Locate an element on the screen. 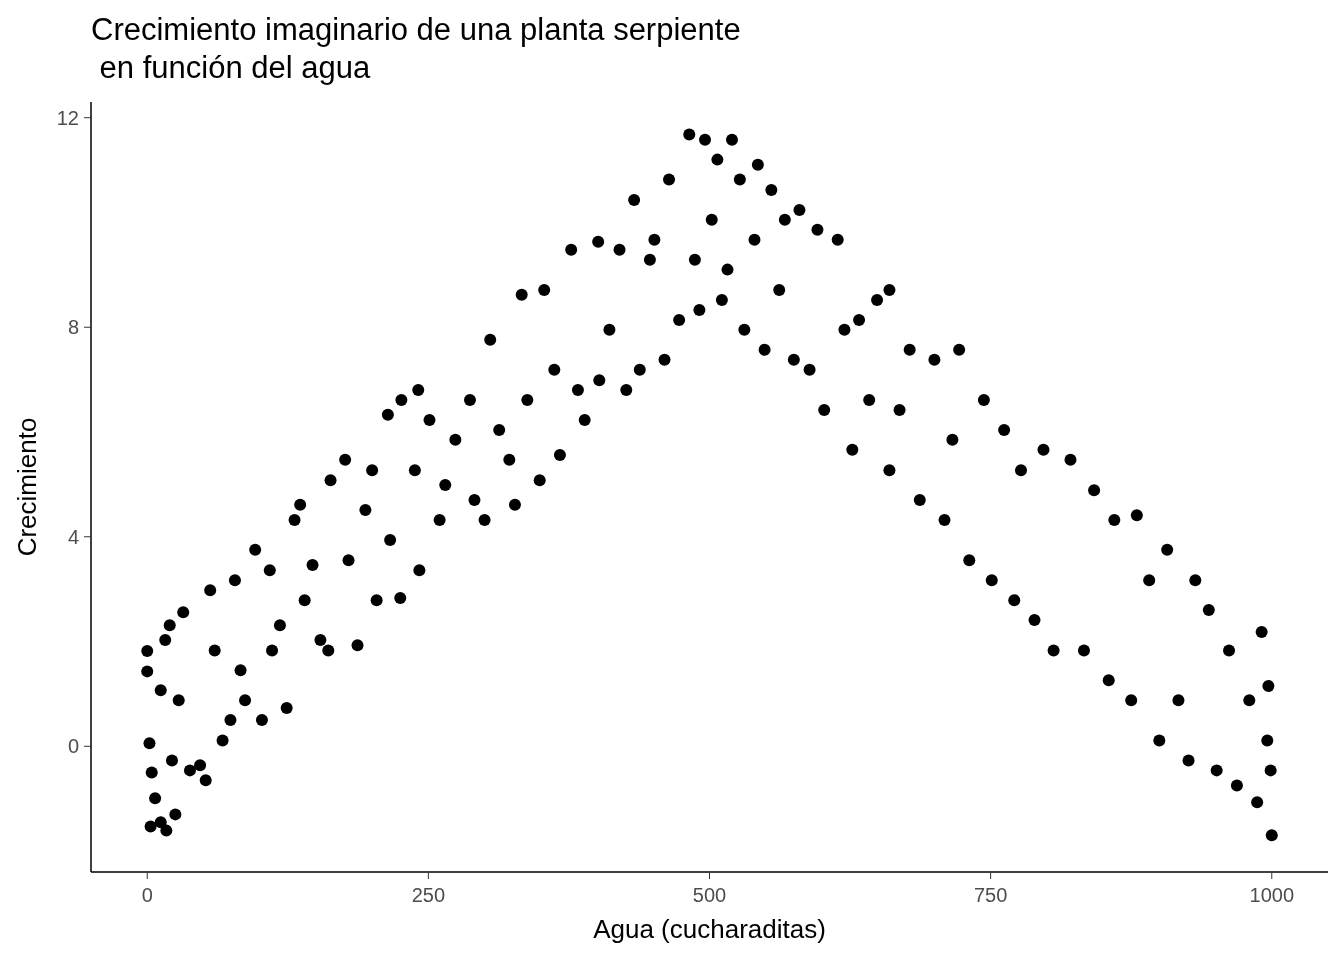 The image size is (1344, 960). y-tick-label: 4 is located at coordinates (73, 536).